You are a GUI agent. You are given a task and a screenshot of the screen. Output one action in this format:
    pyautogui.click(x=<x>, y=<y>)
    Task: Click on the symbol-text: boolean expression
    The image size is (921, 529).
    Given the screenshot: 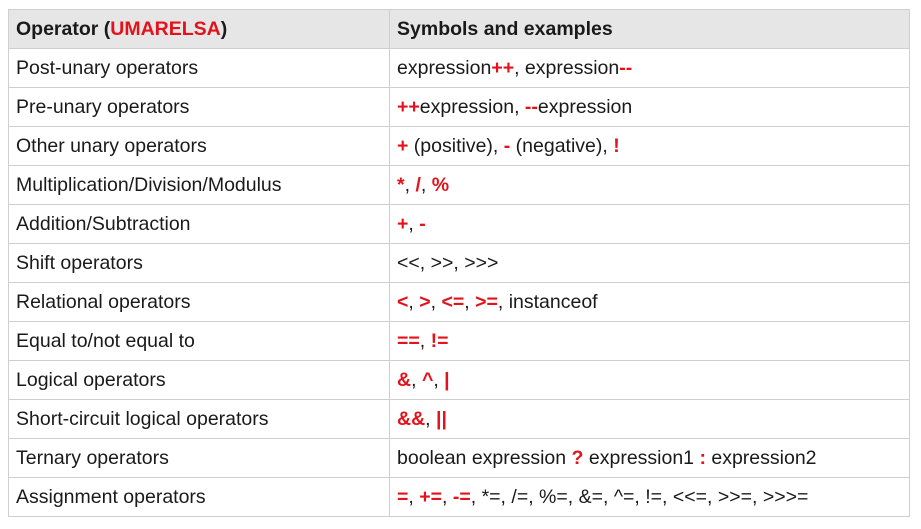 What is the action you would take?
    pyautogui.click(x=484, y=457)
    